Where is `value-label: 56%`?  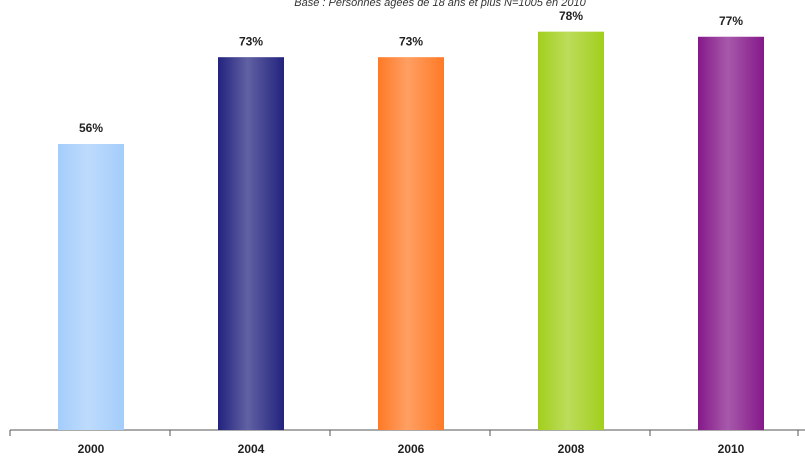
value-label: 56% is located at coordinates (91, 128).